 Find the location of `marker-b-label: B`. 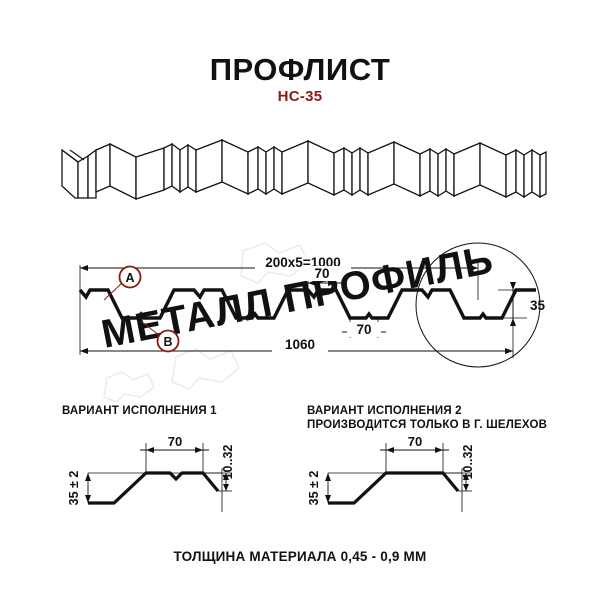

marker-b-label: B is located at coordinates (167, 342).